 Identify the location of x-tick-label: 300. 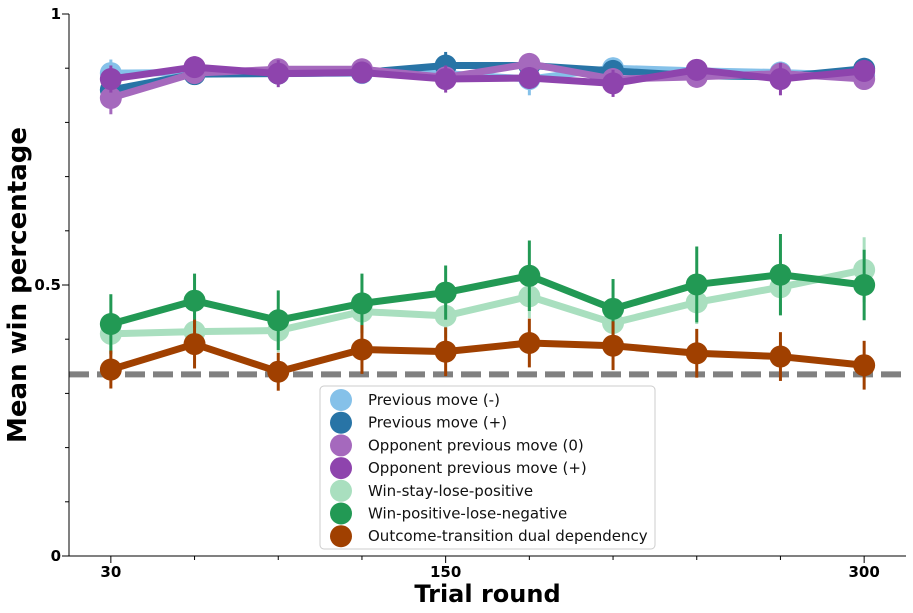
(863, 572).